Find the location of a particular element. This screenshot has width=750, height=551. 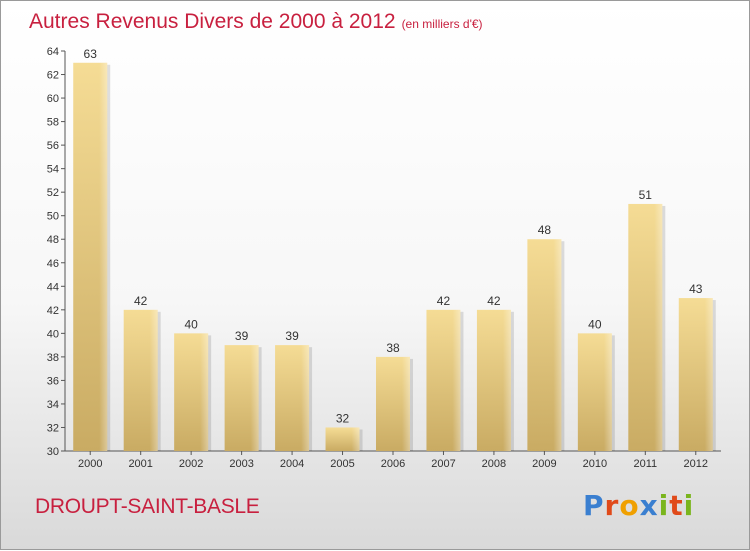

y-tick-label: 60 is located at coordinates (53, 99).